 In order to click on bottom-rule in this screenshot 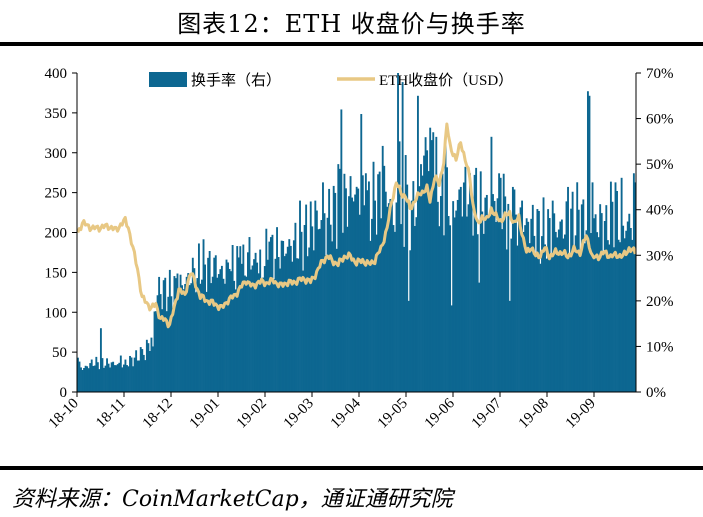, I will do `click(351, 468)`.